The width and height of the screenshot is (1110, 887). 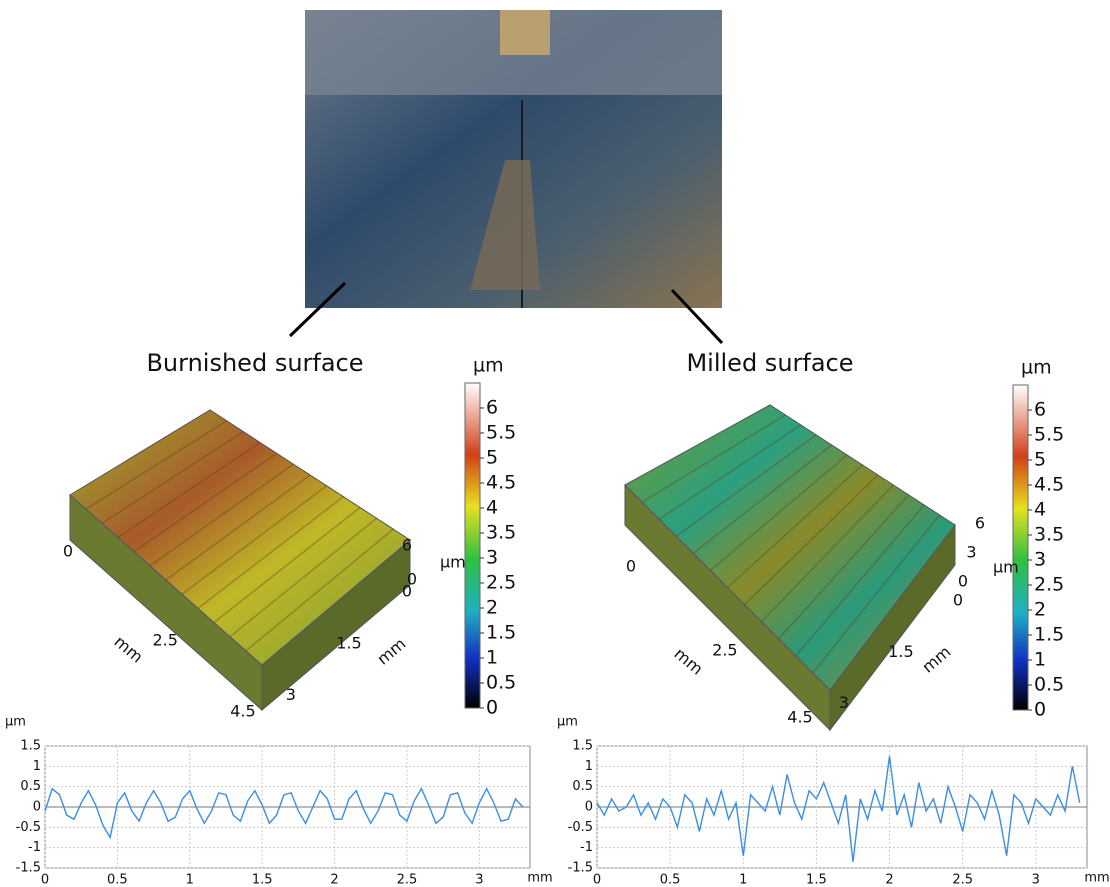 What do you see at coordinates (1036, 880) in the screenshot?
I see `x-tick-label: 3` at bounding box center [1036, 880].